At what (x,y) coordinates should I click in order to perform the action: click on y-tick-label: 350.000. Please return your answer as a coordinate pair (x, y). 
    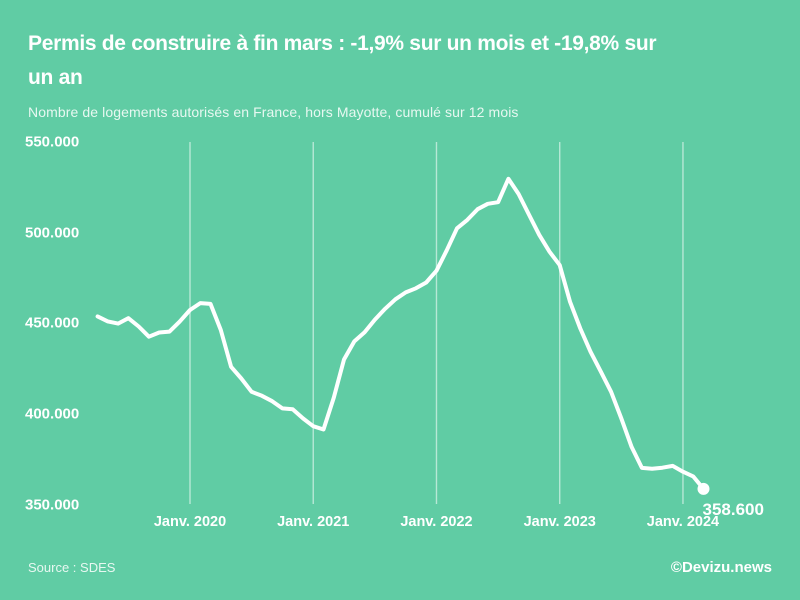
    Looking at the image, I should click on (52, 504).